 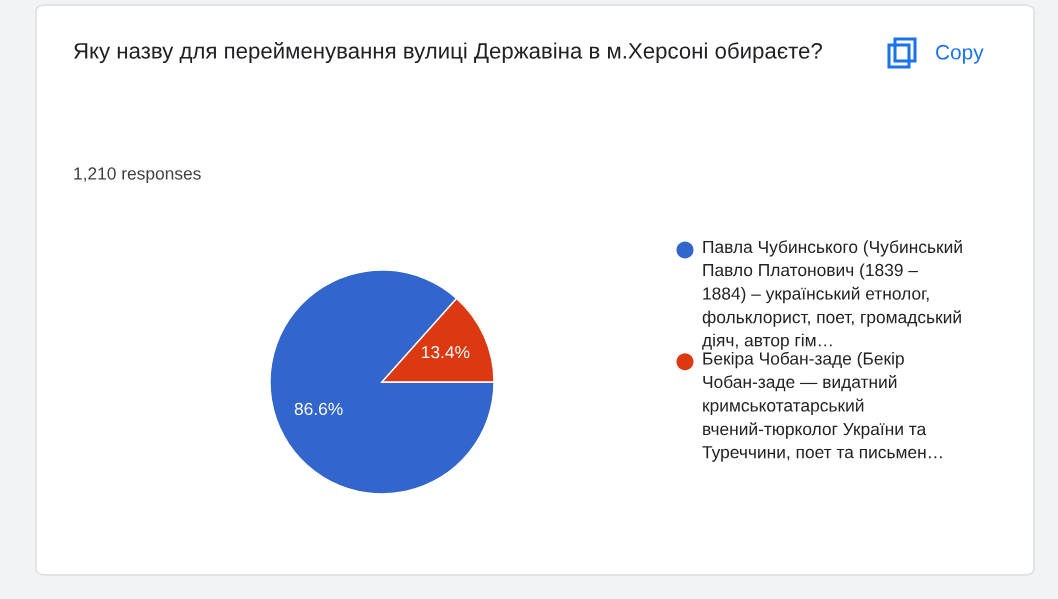 What do you see at coordinates (382, 382) in the screenshot?
I see `pie-slice` at bounding box center [382, 382].